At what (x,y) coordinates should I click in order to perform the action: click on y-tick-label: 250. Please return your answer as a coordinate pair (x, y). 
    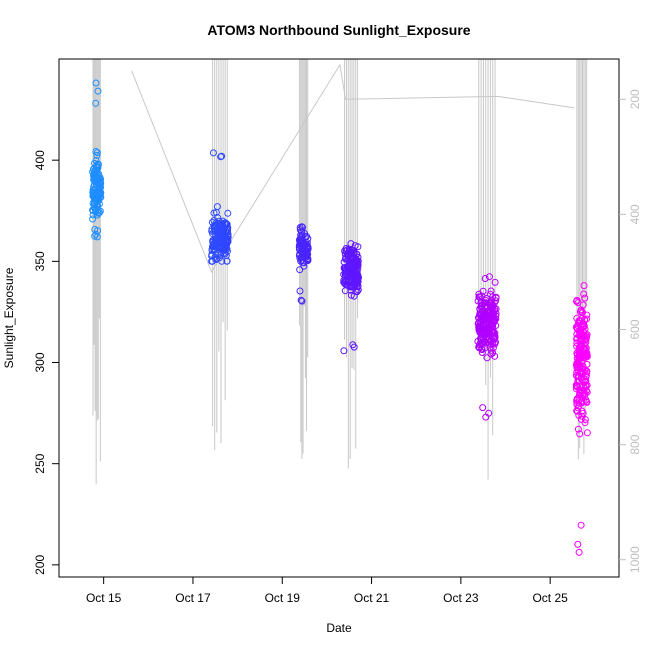
    Looking at the image, I should click on (40, 463).